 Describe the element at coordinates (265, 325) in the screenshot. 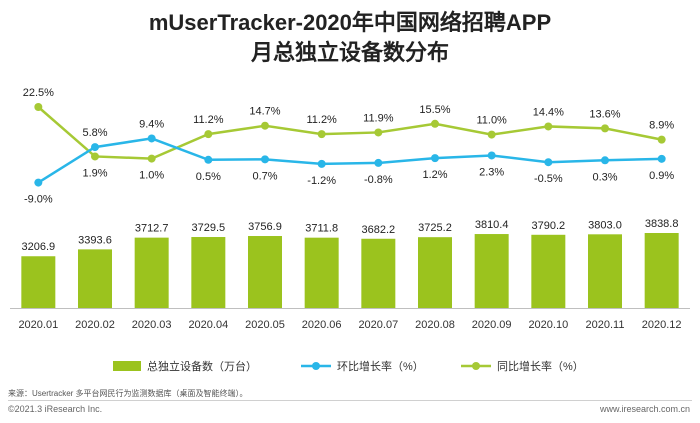

I see `x-tick-label: 2020.05` at that location.